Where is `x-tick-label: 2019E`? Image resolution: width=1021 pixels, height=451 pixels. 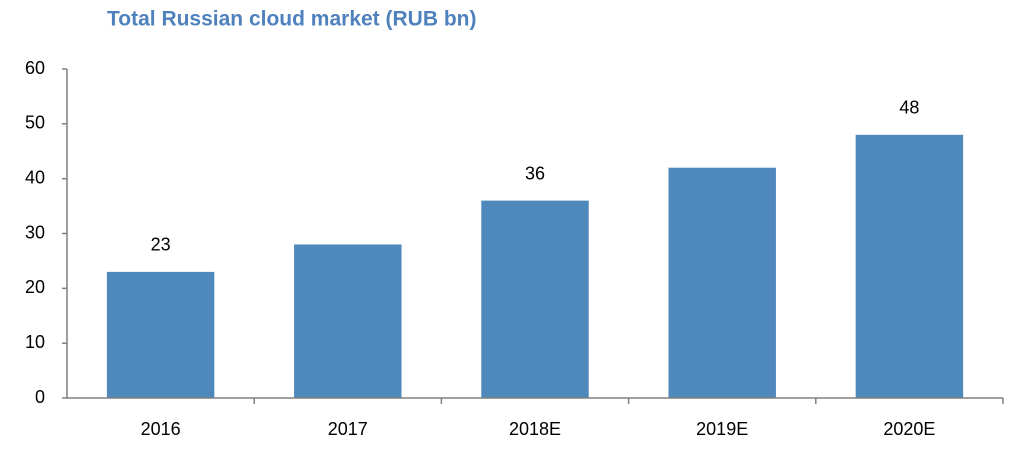
x-tick-label: 2019E is located at coordinates (722, 429).